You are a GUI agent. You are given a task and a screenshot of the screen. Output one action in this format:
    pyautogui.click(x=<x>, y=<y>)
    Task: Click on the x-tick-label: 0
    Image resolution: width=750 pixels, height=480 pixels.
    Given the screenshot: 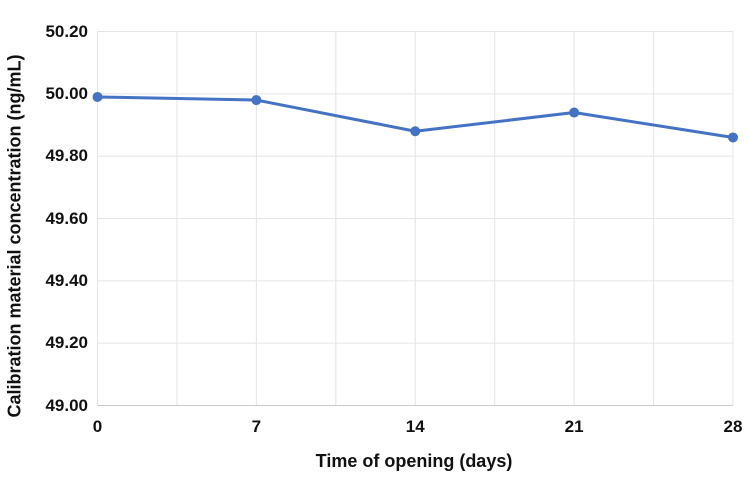 What is the action you would take?
    pyautogui.click(x=97, y=426)
    